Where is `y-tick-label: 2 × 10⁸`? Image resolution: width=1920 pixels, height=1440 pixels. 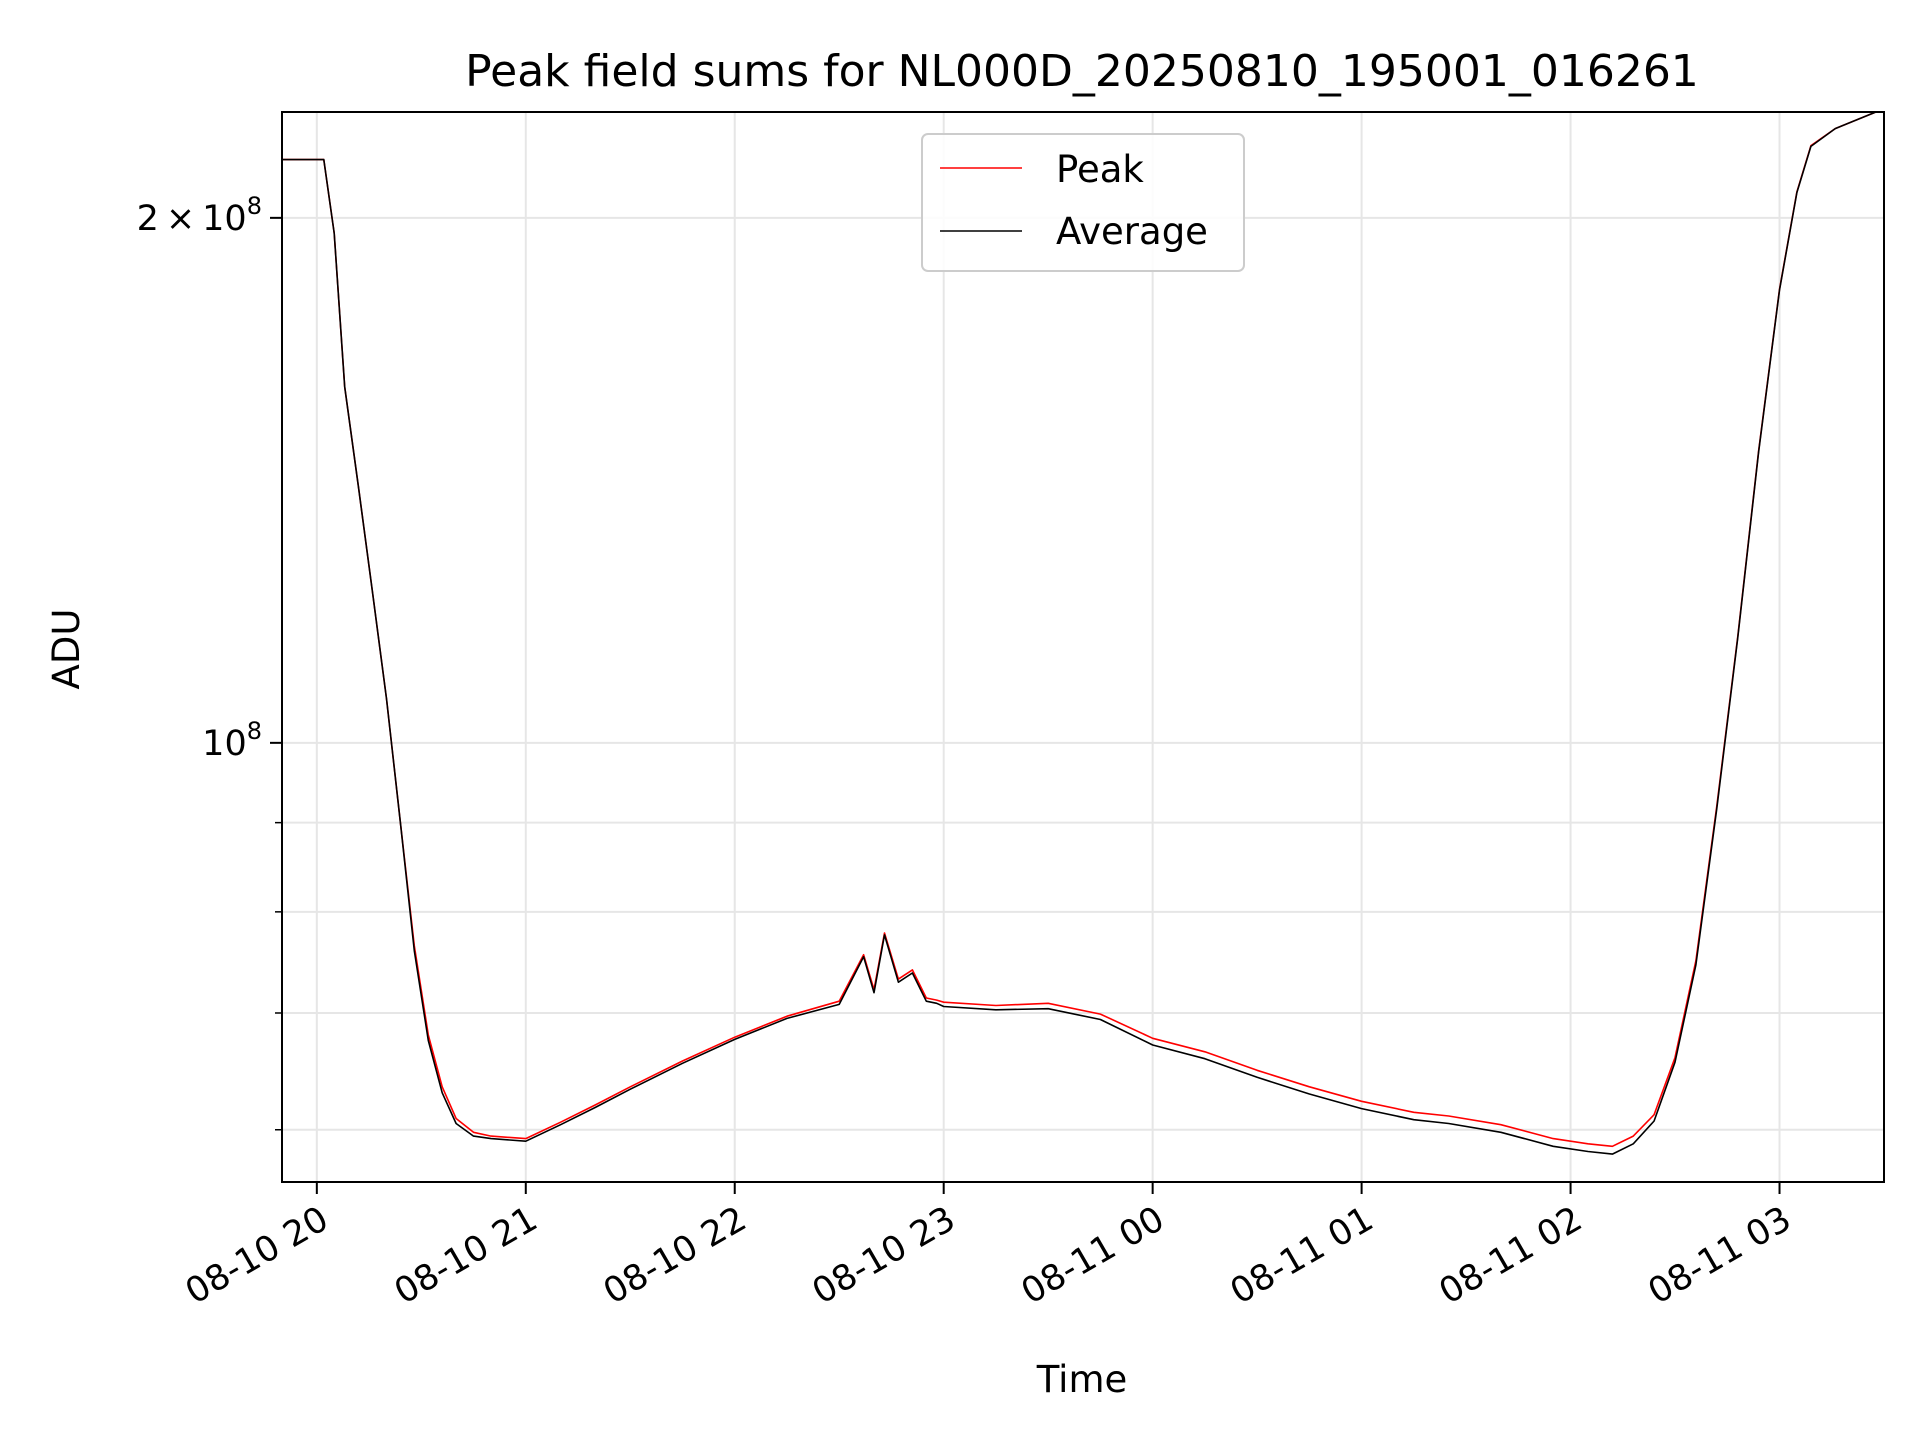 y-tick-label: 2 × 10⁸ is located at coordinates (199, 215).